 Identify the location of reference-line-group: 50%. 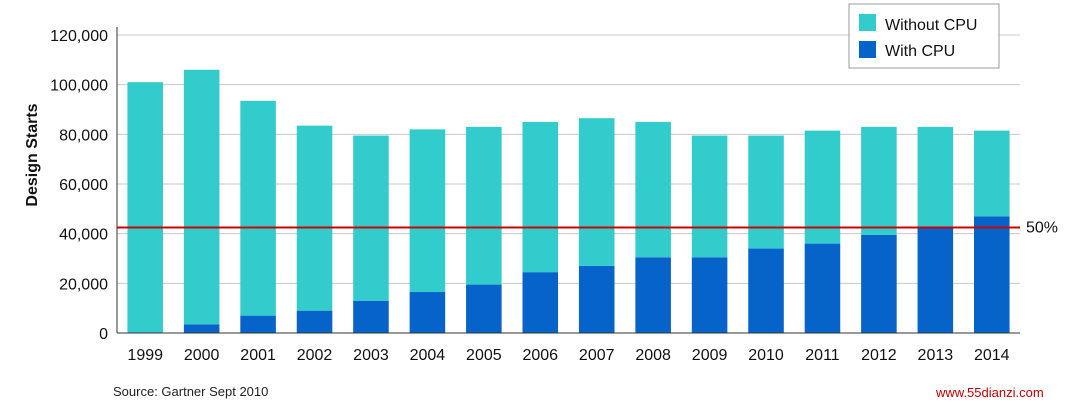
(587, 227).